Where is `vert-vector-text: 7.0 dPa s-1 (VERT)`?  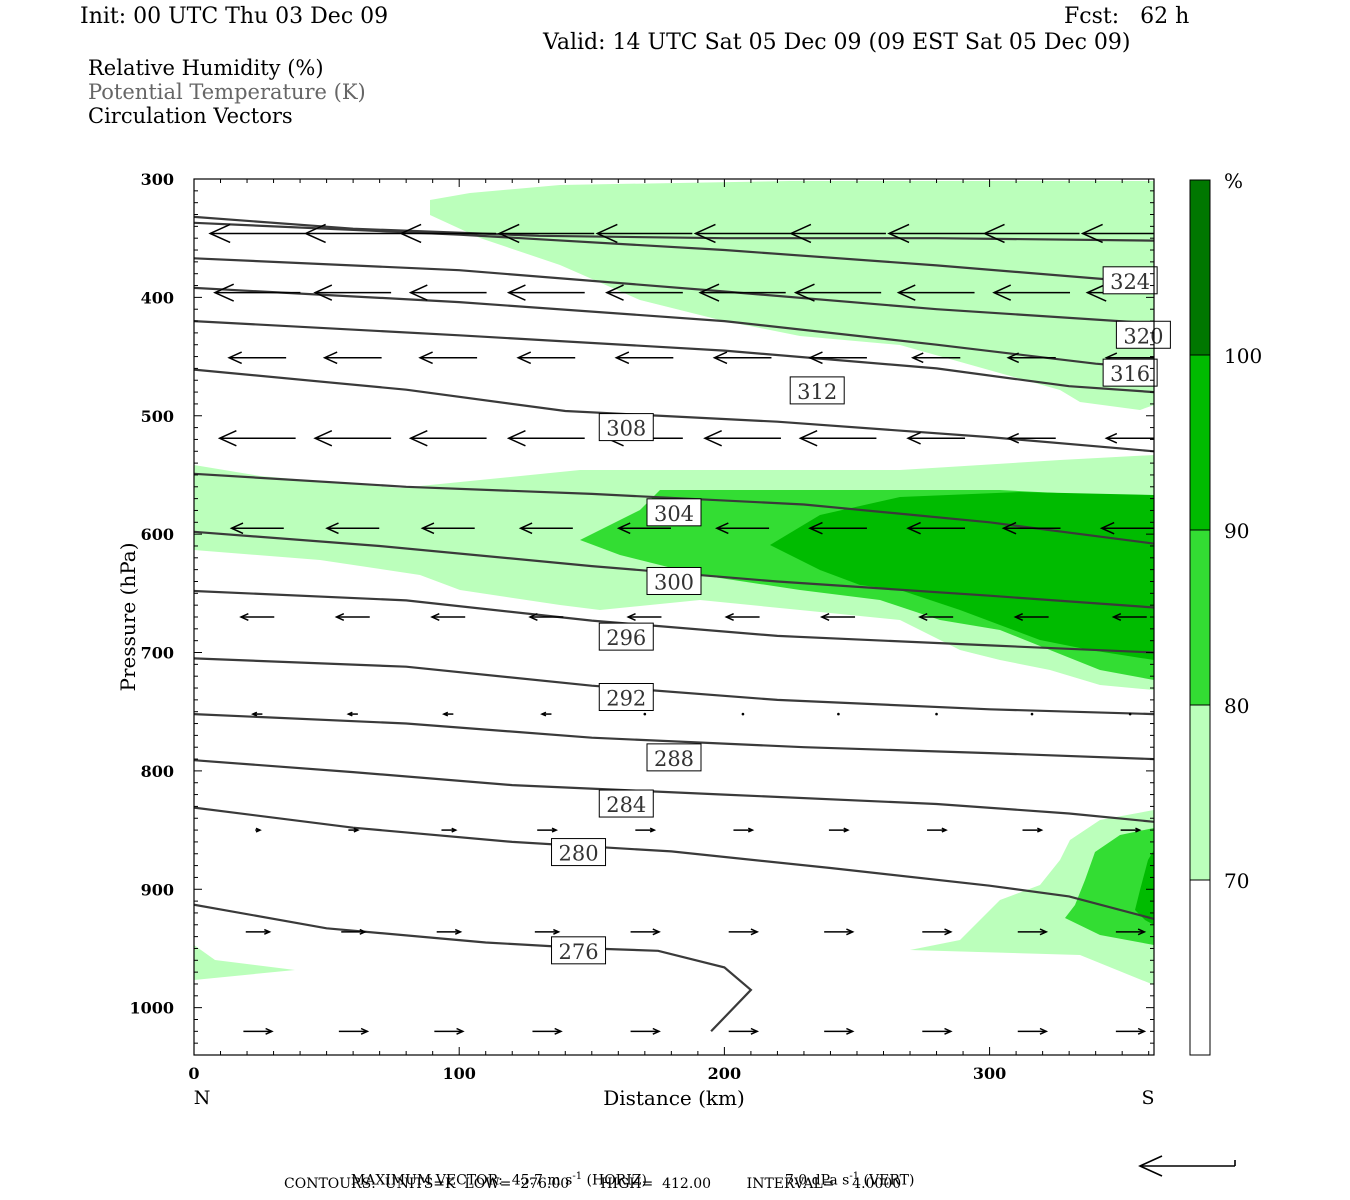
vert-vector-text: 7.0 dPa s-1 (VERT) is located at coordinates (845, 1173).